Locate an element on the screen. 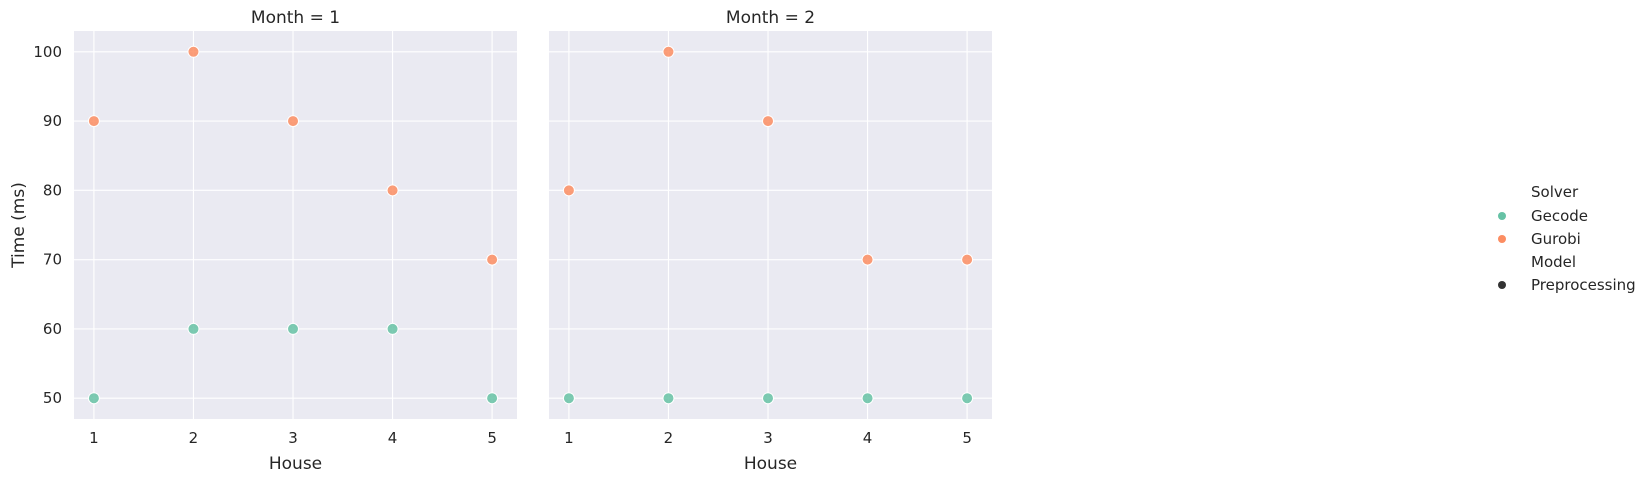 This screenshot has height=484, width=1652. y-tick-label: 70 is located at coordinates (52, 260).